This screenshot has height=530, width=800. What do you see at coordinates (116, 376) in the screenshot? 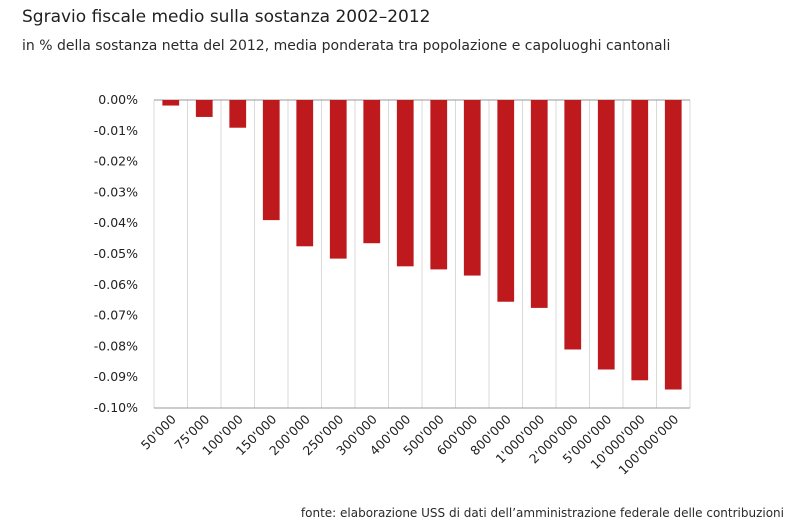
I see `y-tick-label: -0.09%` at bounding box center [116, 376].